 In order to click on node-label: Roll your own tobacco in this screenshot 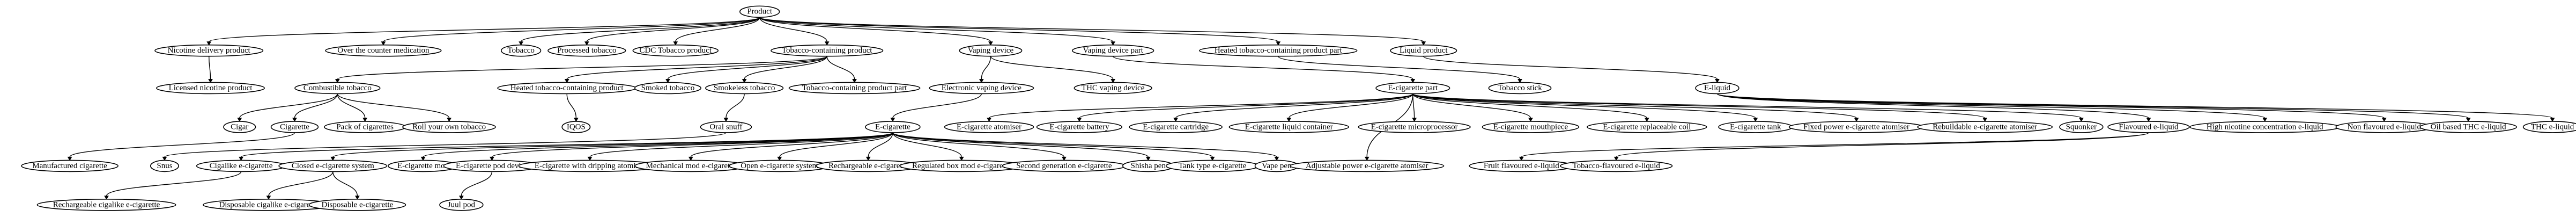, I will do `click(449, 126)`.